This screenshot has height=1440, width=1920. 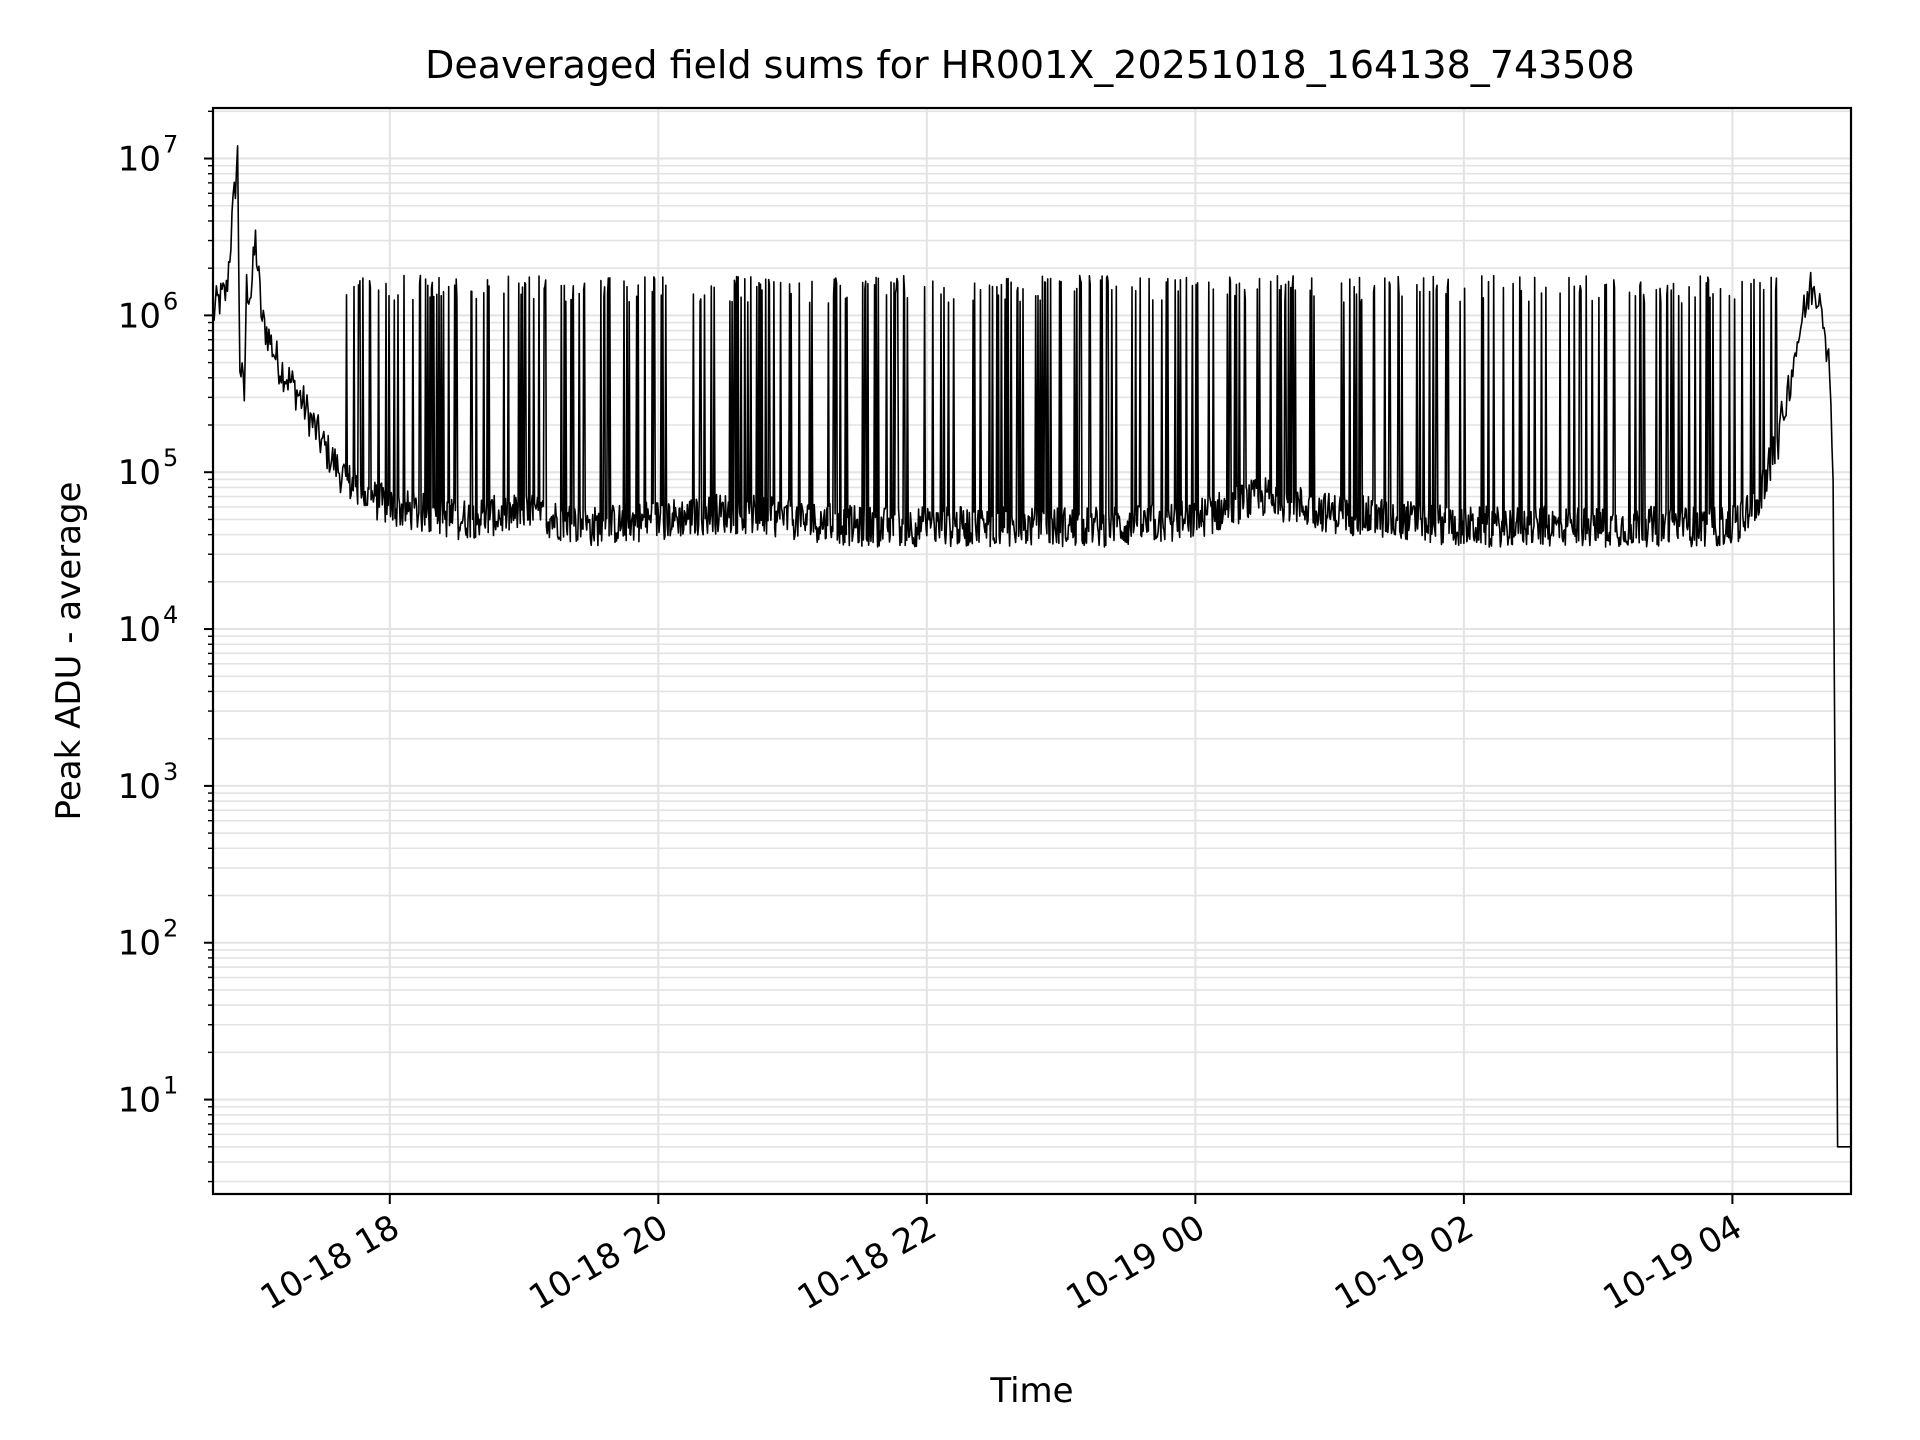 I want to click on y-tick-exponent: 1, so click(x=170, y=1086).